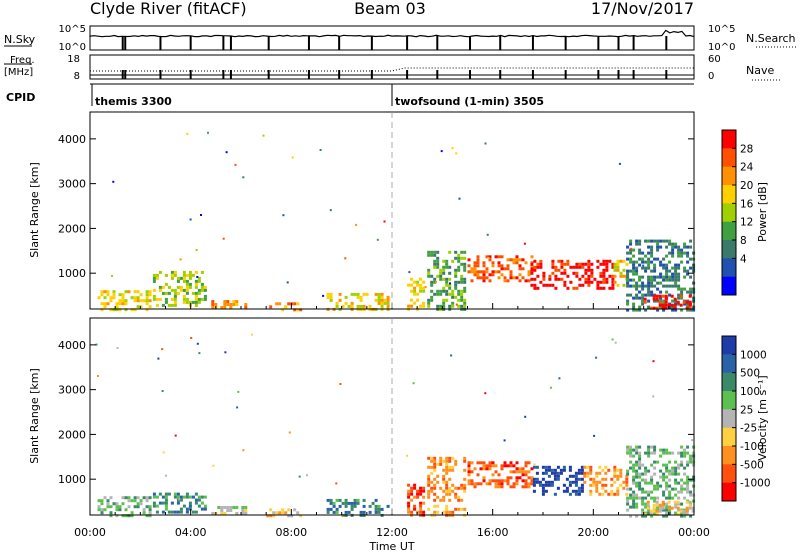 Image resolution: width=800 pixels, height=554 pixels. What do you see at coordinates (392, 73) in the screenshot?
I see `freq-trace` at bounding box center [392, 73].